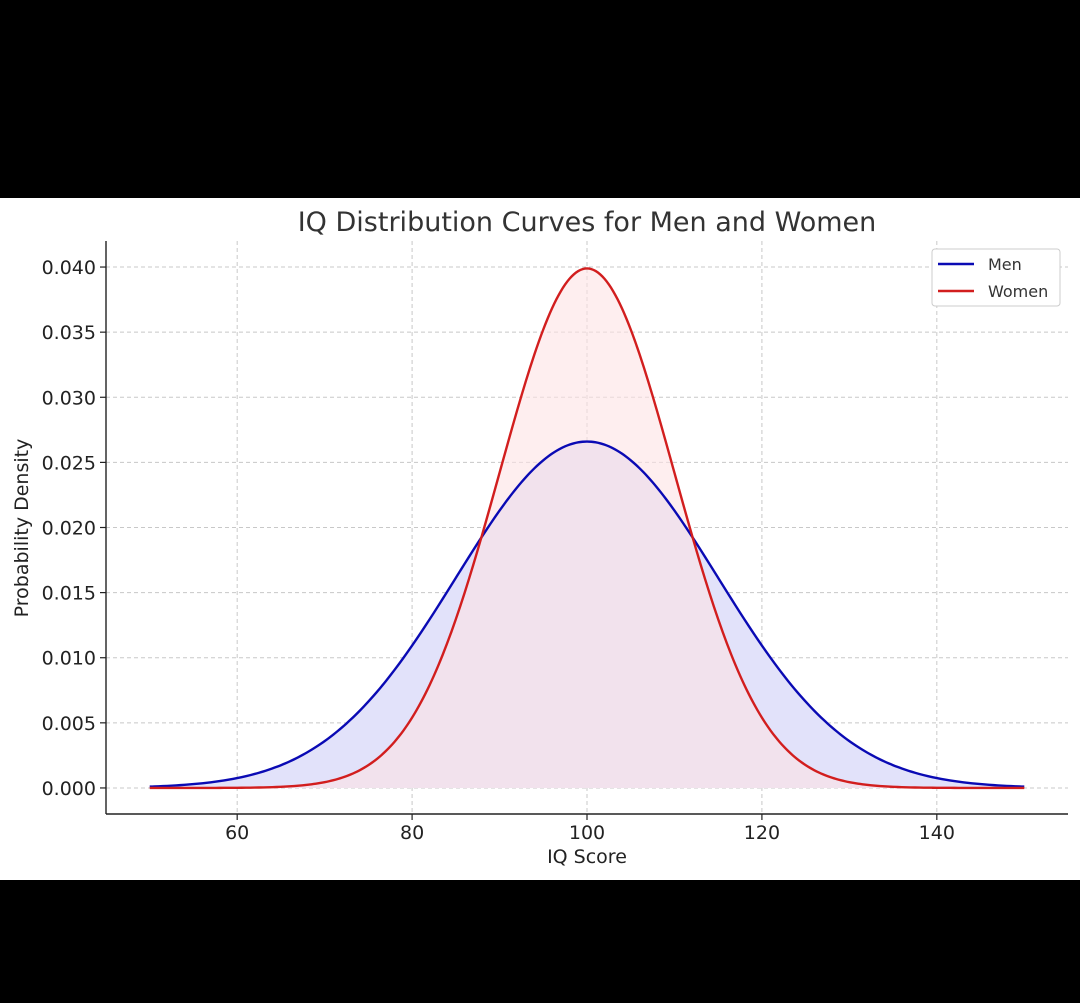 The height and width of the screenshot is (1003, 1080). What do you see at coordinates (762, 833) in the screenshot?
I see `x-tick-label: 120` at bounding box center [762, 833].